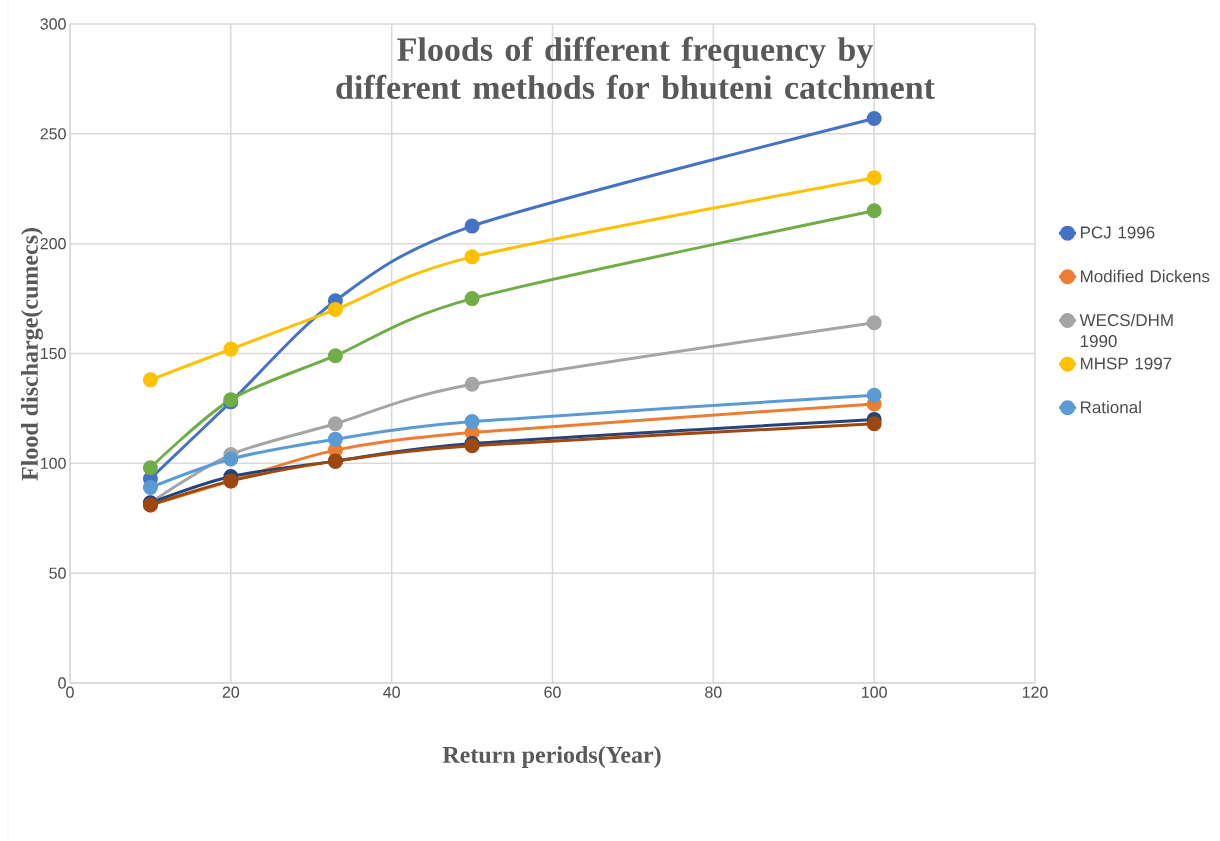 Image resolution: width=1220 pixels, height=841 pixels. What do you see at coordinates (1110, 407) in the screenshot?
I see `legend-label: Rational` at bounding box center [1110, 407].